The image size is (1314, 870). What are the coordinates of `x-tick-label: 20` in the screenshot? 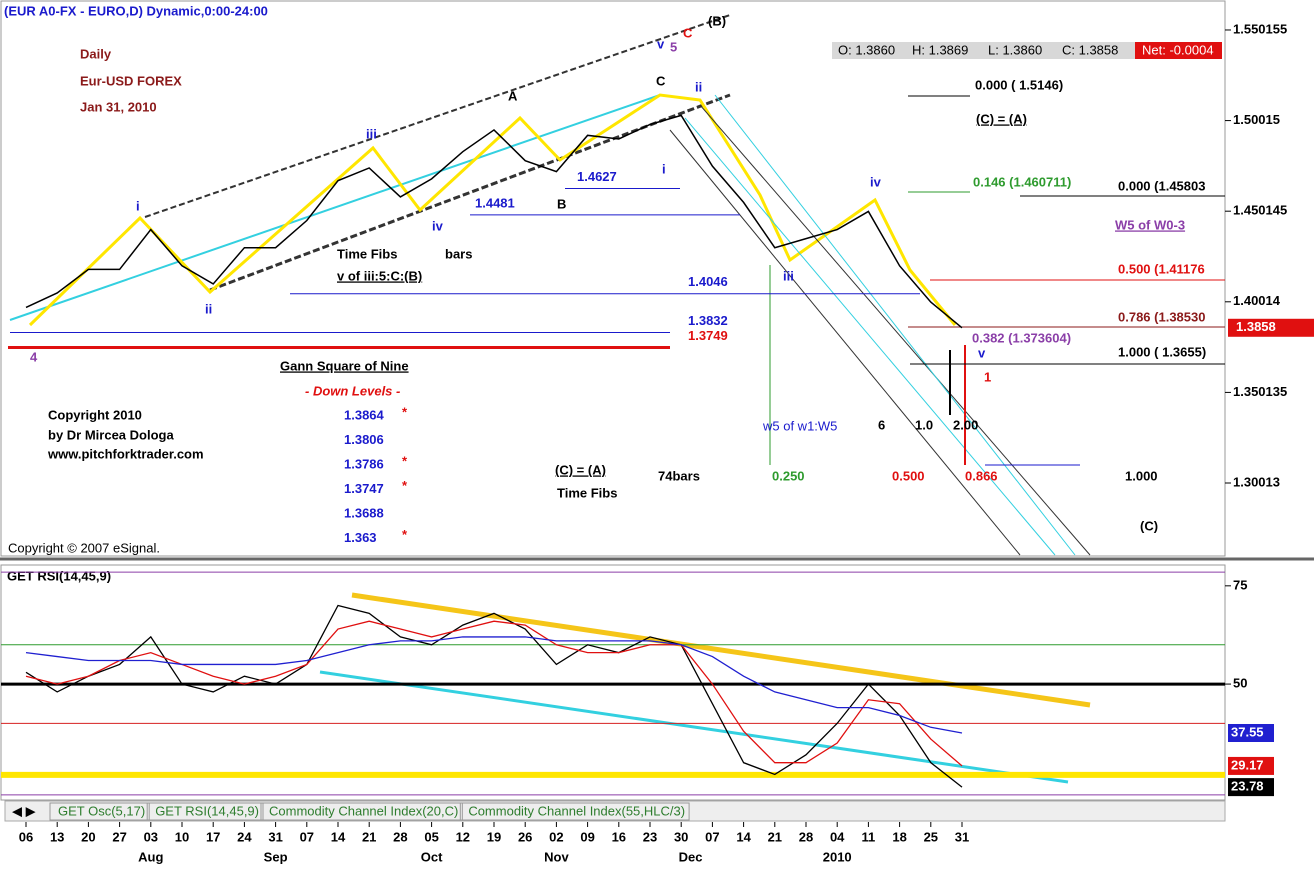 It's located at (88, 836).